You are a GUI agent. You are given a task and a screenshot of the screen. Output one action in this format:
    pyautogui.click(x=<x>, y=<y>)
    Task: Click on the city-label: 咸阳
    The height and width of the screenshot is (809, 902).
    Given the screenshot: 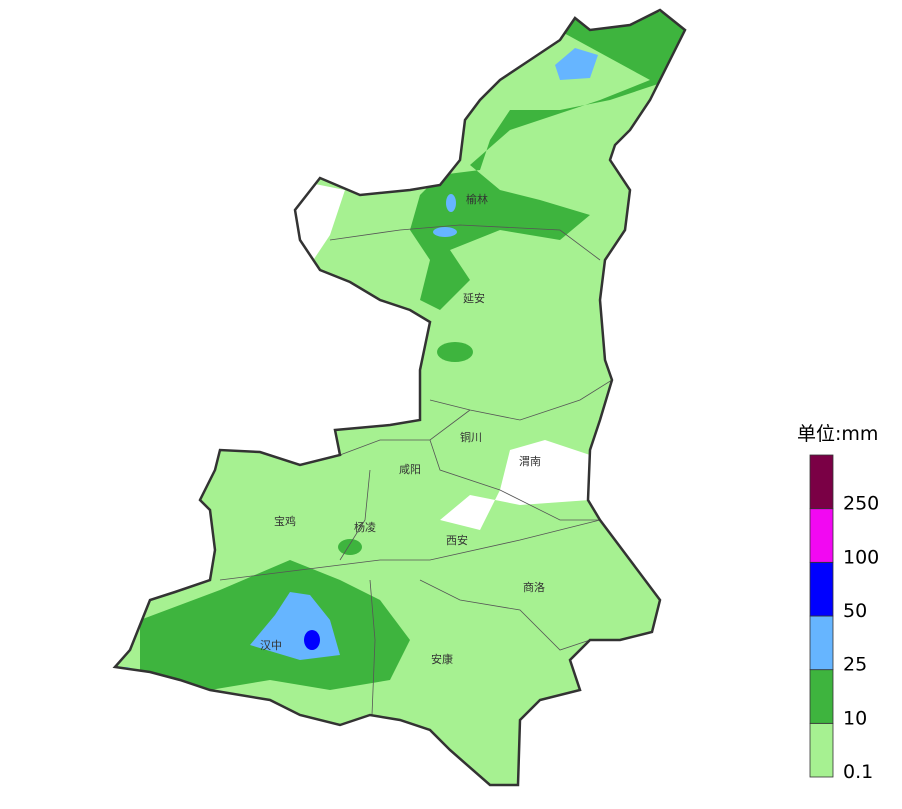 What is the action you would take?
    pyautogui.click(x=410, y=469)
    